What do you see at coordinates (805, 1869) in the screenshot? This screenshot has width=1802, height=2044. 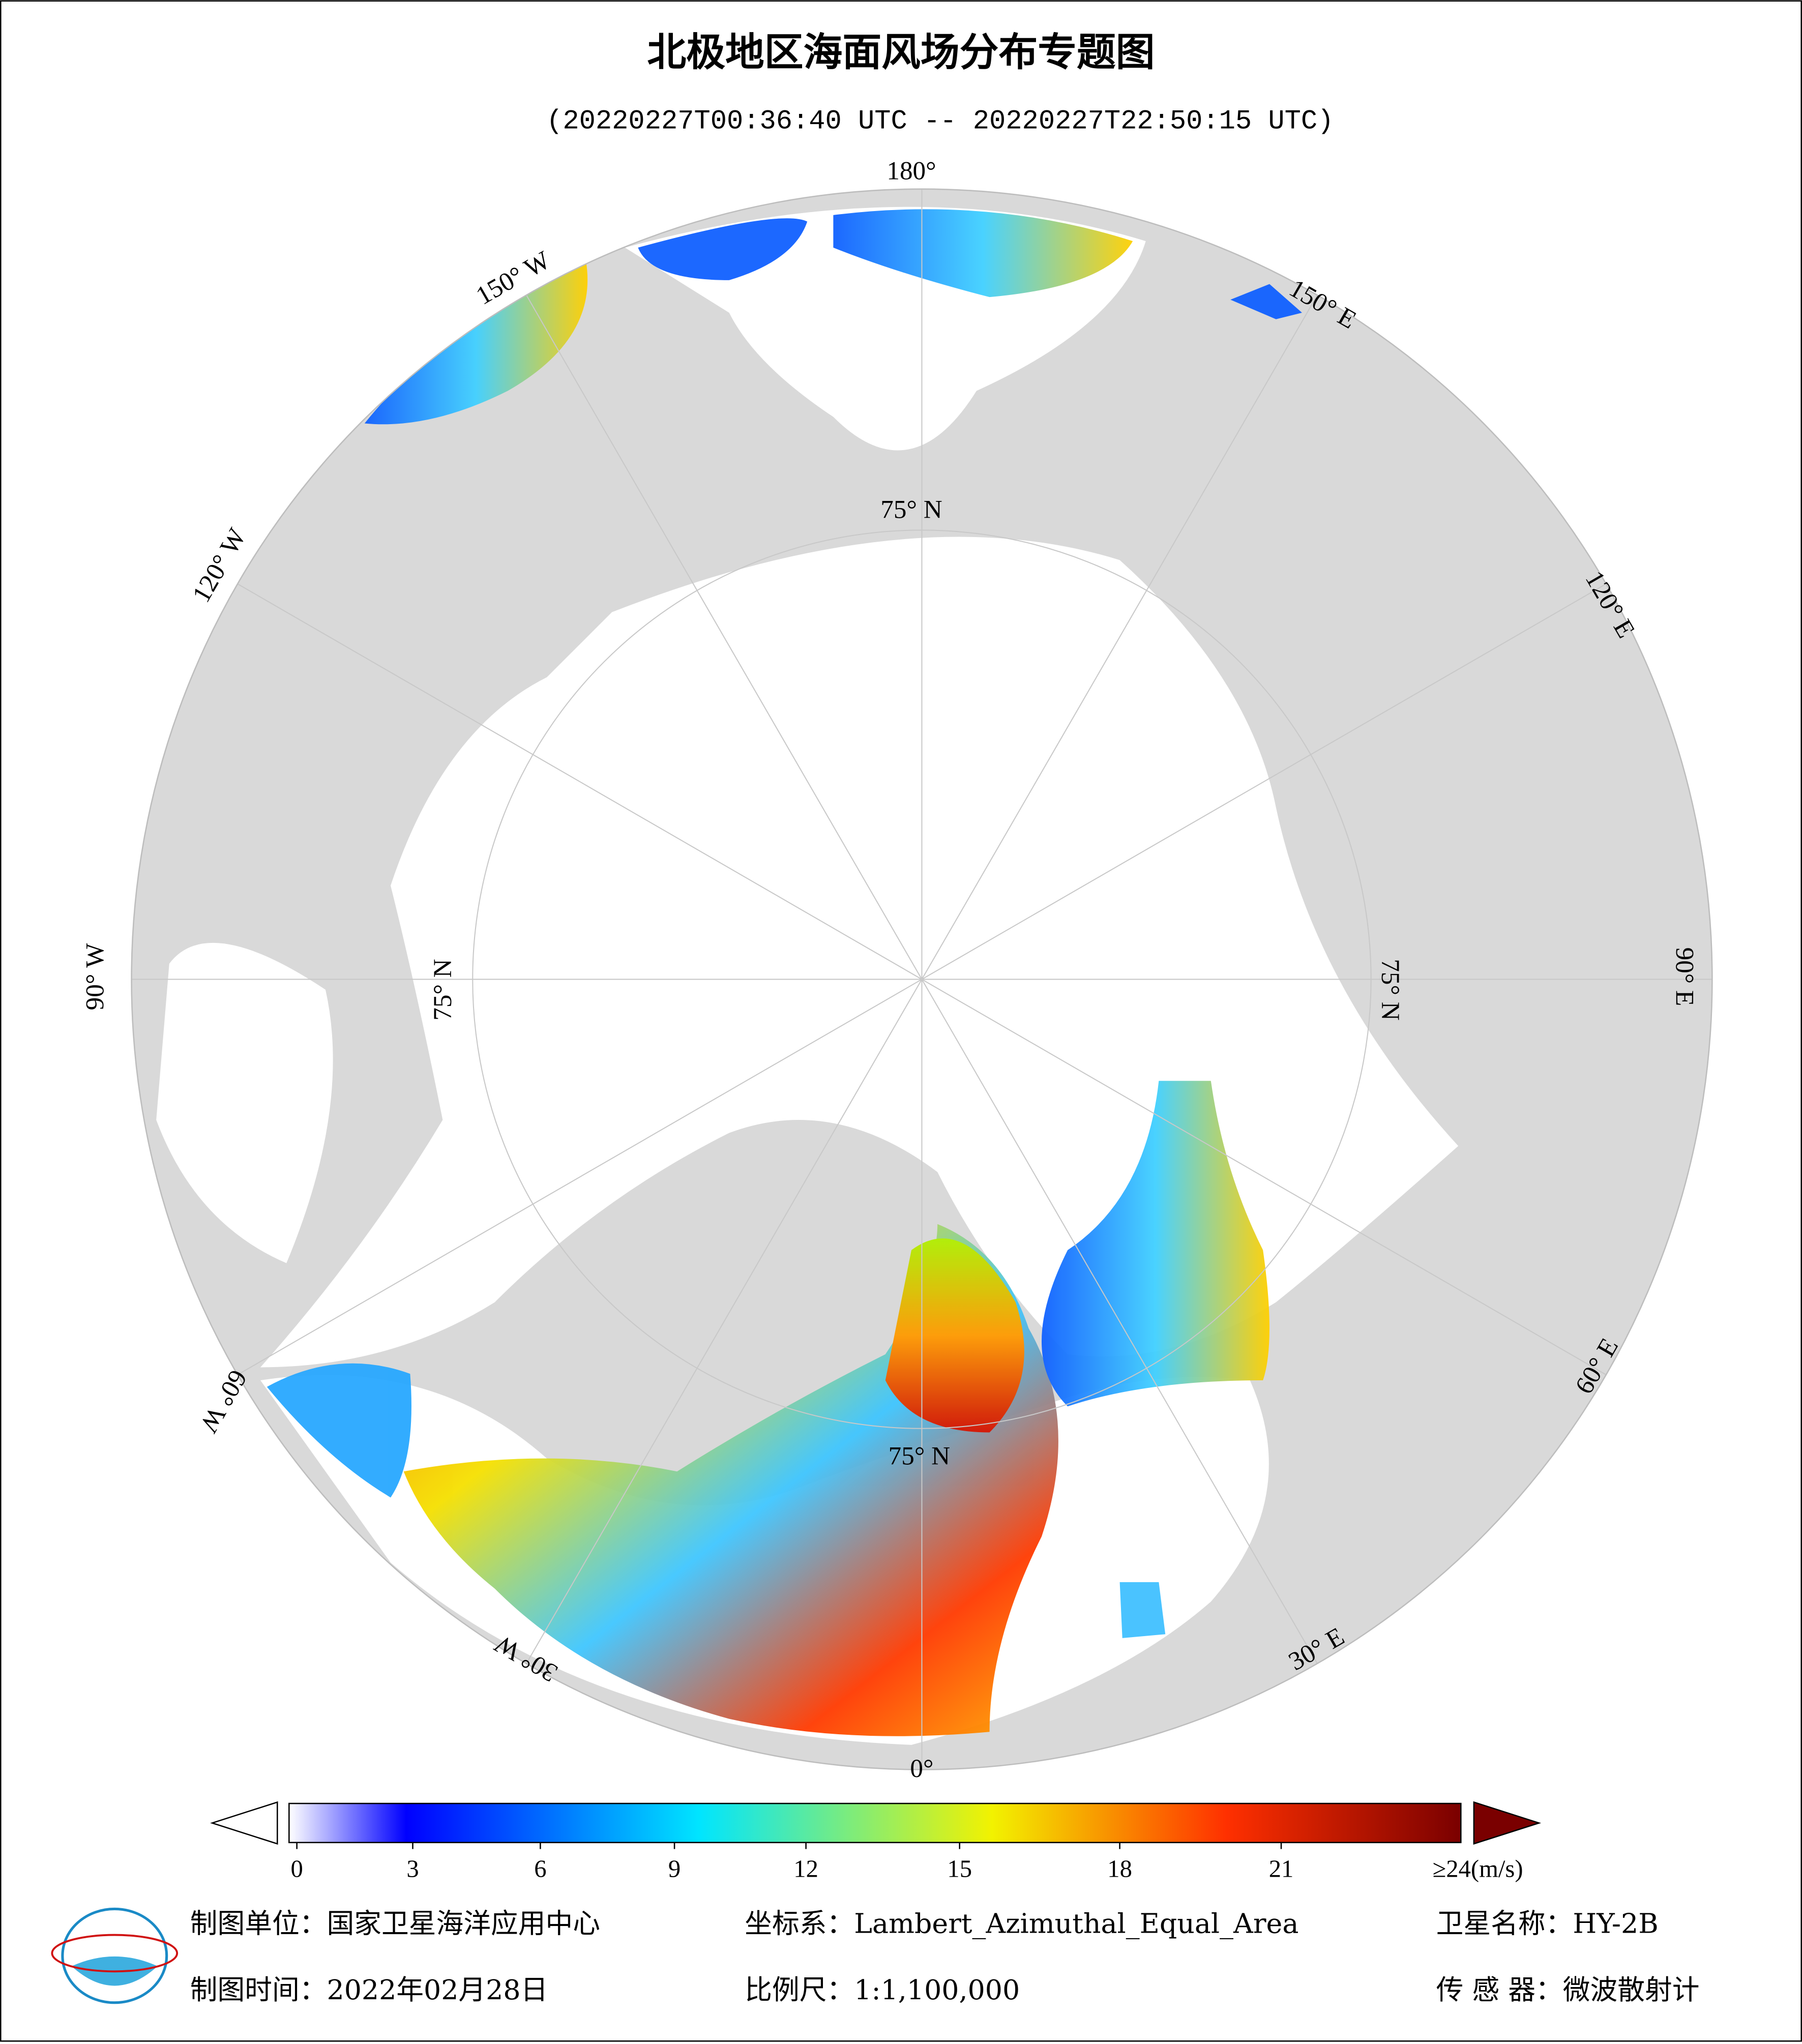 I see `colorbar-tick-label: 12` at bounding box center [805, 1869].